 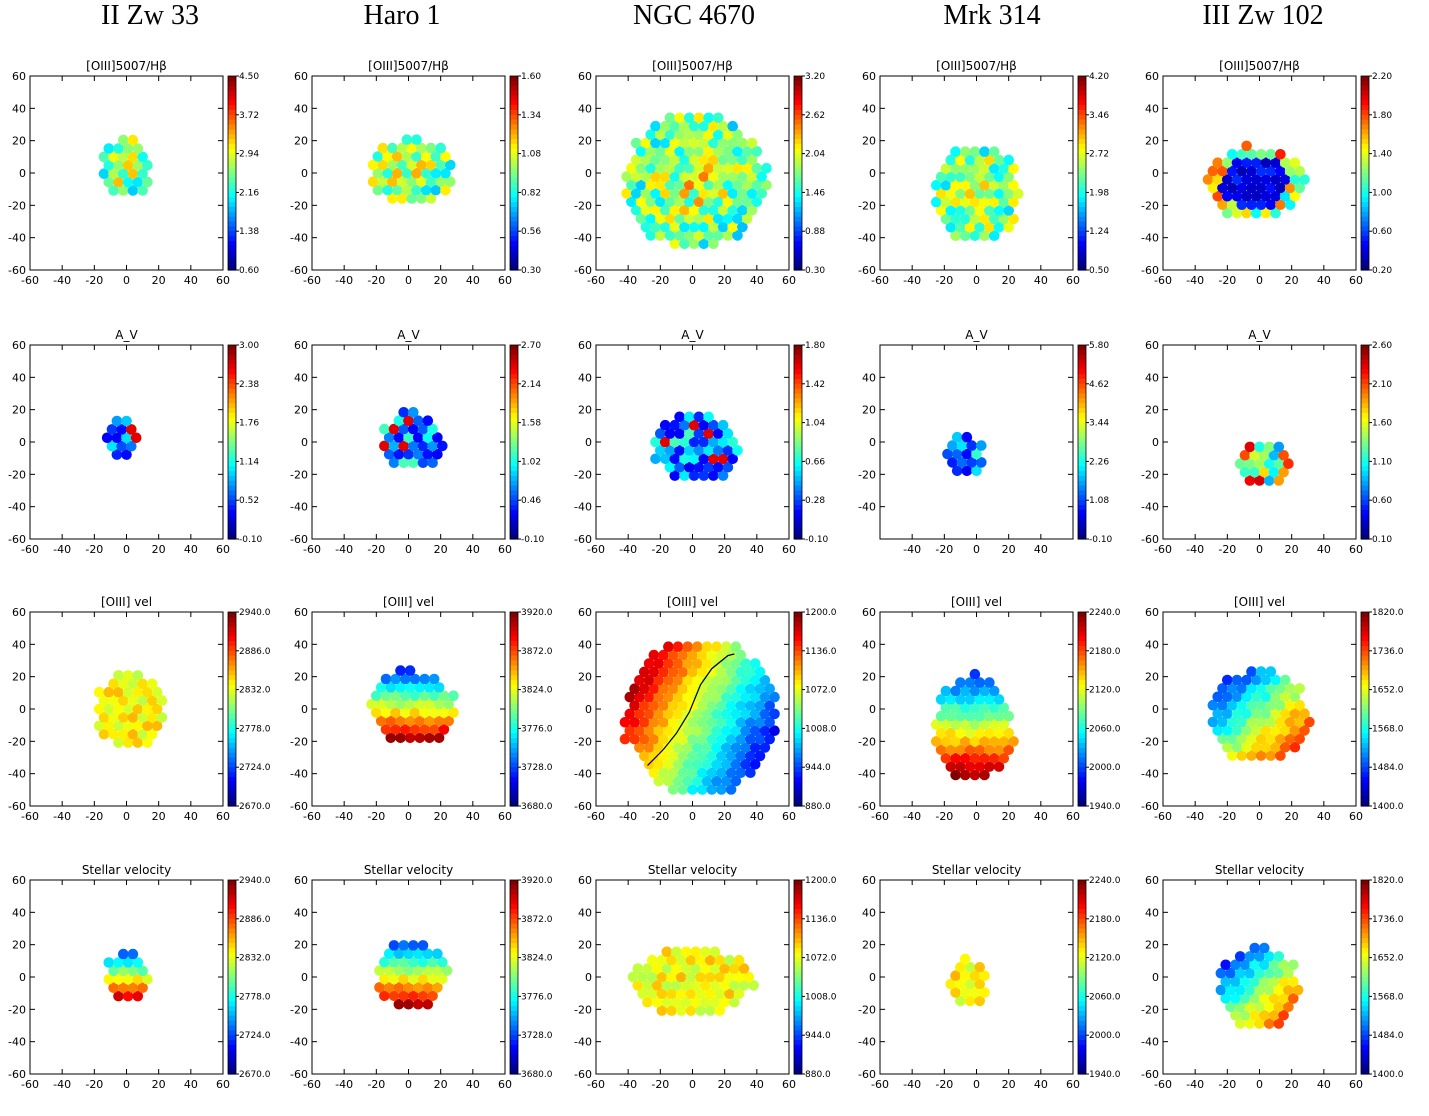 I want to click on y-tick-label: 40, so click(x=585, y=108).